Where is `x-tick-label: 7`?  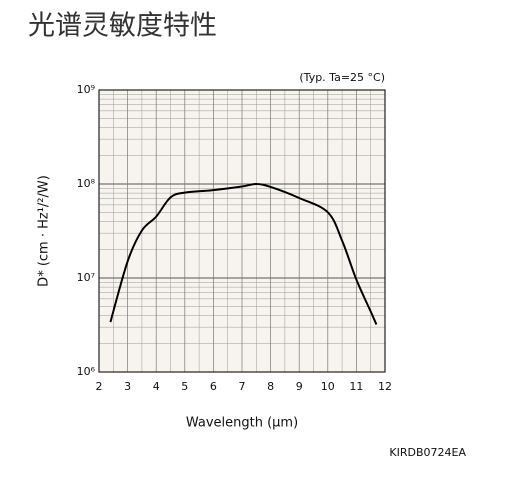 x-tick-label: 7 is located at coordinates (242, 386).